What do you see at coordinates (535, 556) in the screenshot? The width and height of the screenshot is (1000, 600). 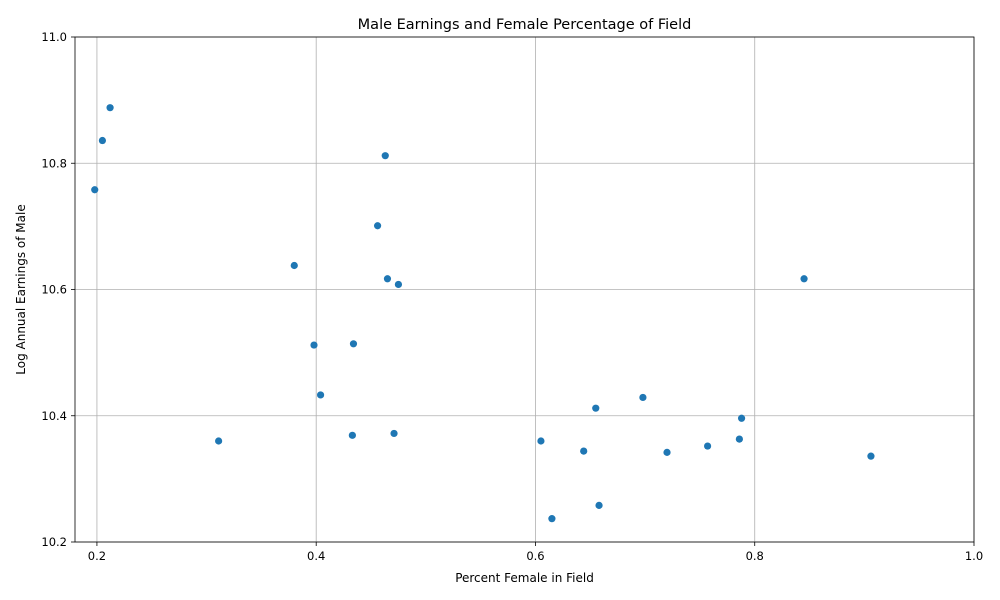 I see `x-tick-label: 0.6` at bounding box center [535, 556].